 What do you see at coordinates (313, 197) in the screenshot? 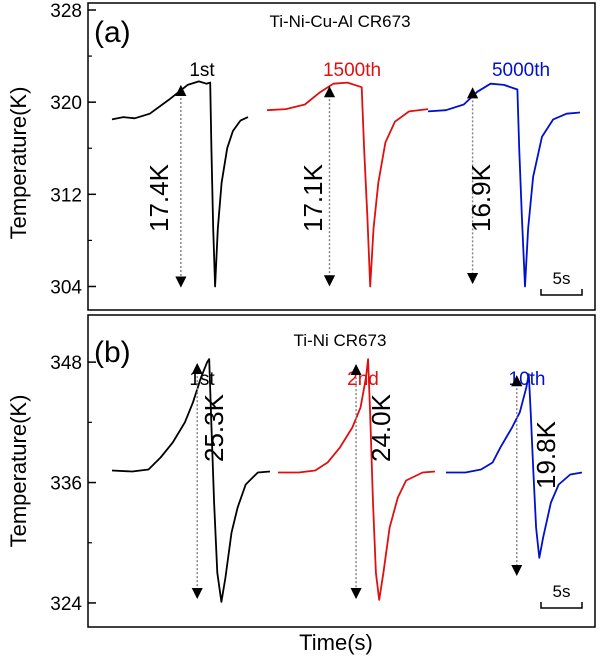
I see `amplitude-label: 17.1K` at bounding box center [313, 197].